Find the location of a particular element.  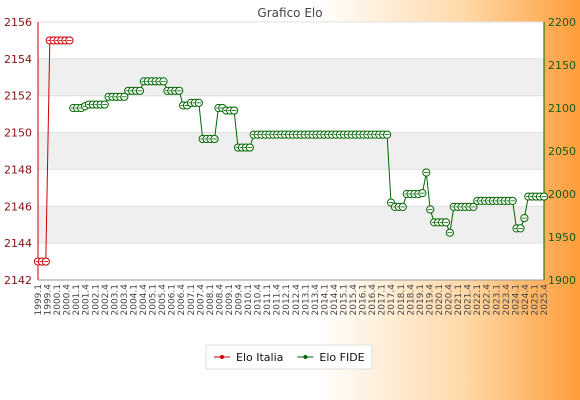

y-left-tick-label: 2144 is located at coordinates (18, 243).